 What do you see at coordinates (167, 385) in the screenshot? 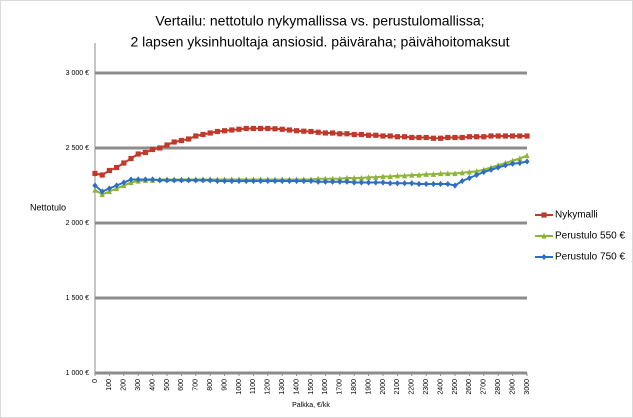
I see `x-tick-label: 500` at bounding box center [167, 385].